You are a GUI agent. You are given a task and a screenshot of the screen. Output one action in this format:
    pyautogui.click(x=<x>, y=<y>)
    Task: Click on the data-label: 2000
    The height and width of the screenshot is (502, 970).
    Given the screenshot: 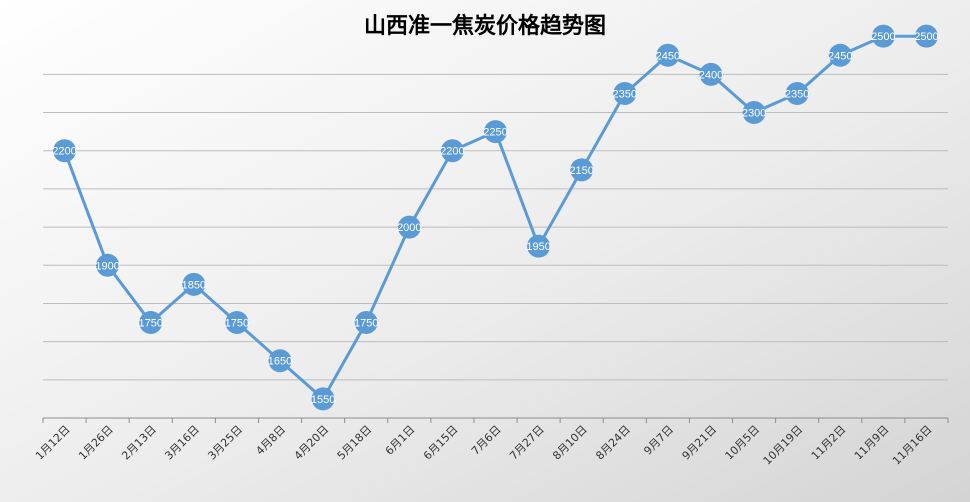 What is the action you would take?
    pyautogui.click(x=409, y=228)
    